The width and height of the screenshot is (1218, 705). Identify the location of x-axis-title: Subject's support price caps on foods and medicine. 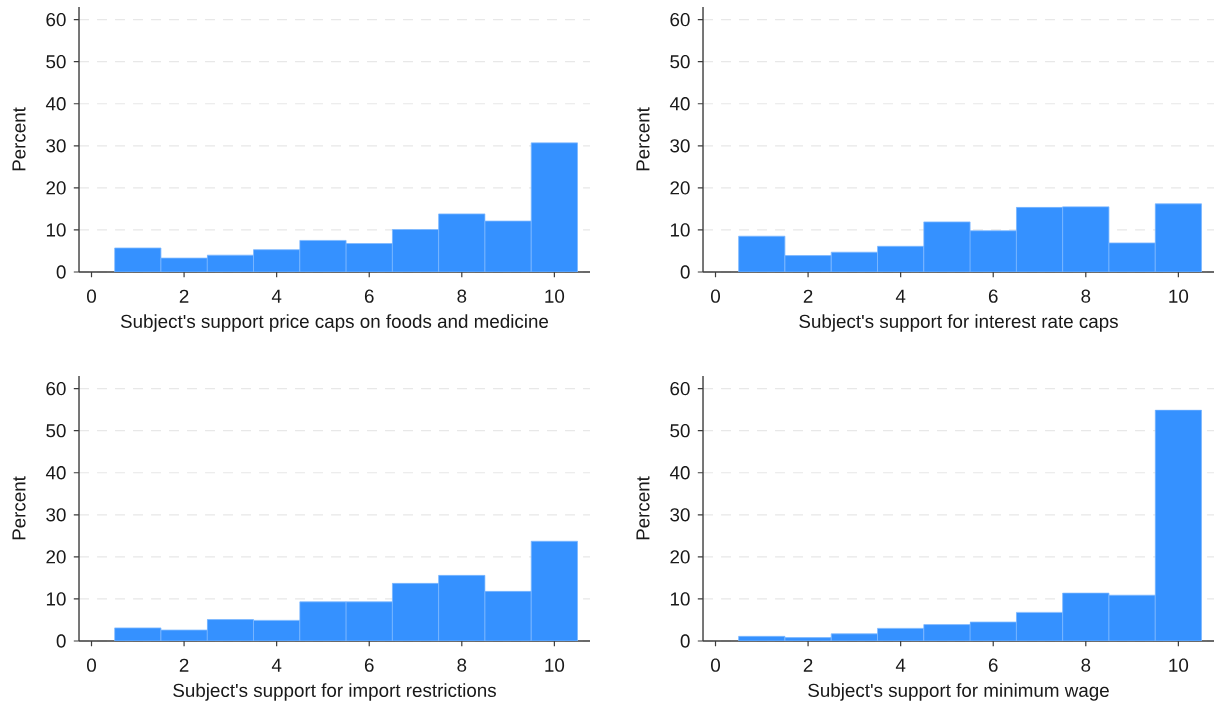
(334, 323).